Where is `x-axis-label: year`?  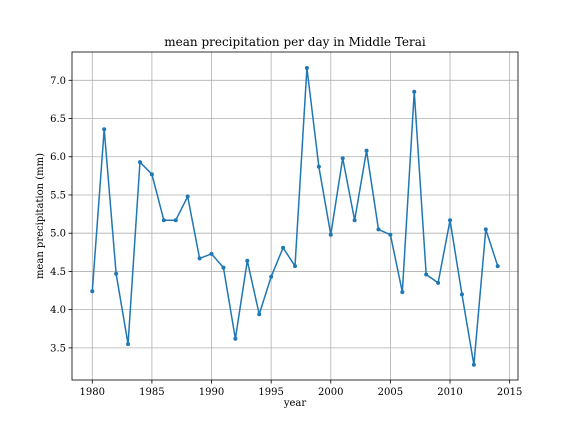
x-axis-label: year is located at coordinates (295, 403).